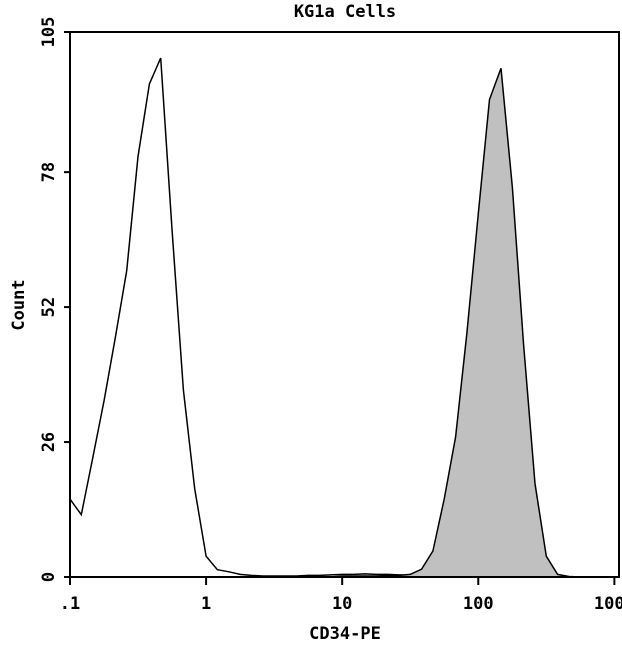  Describe the element at coordinates (49, 32) in the screenshot. I see `y-tick-label: 105` at that location.